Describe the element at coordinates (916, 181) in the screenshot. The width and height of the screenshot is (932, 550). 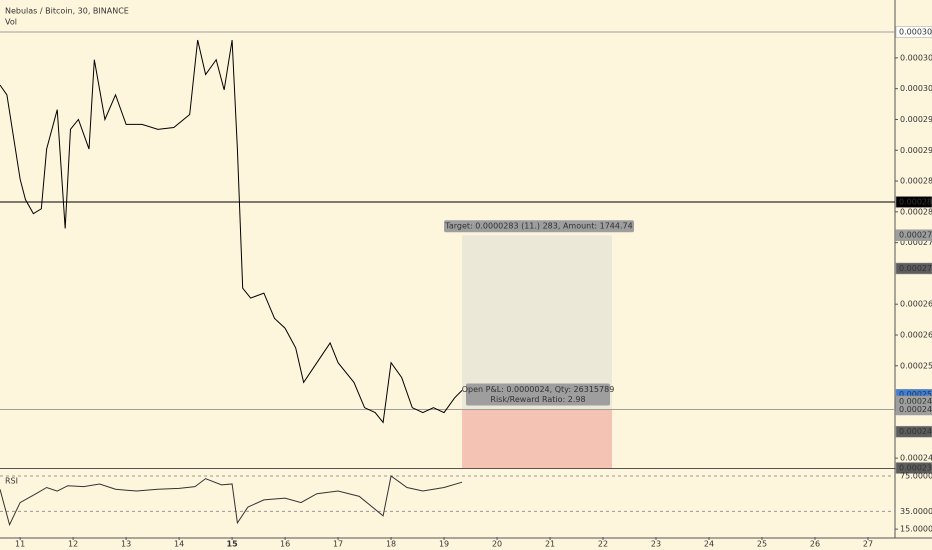
I see `y-tick-label: 0.0002850` at that location.